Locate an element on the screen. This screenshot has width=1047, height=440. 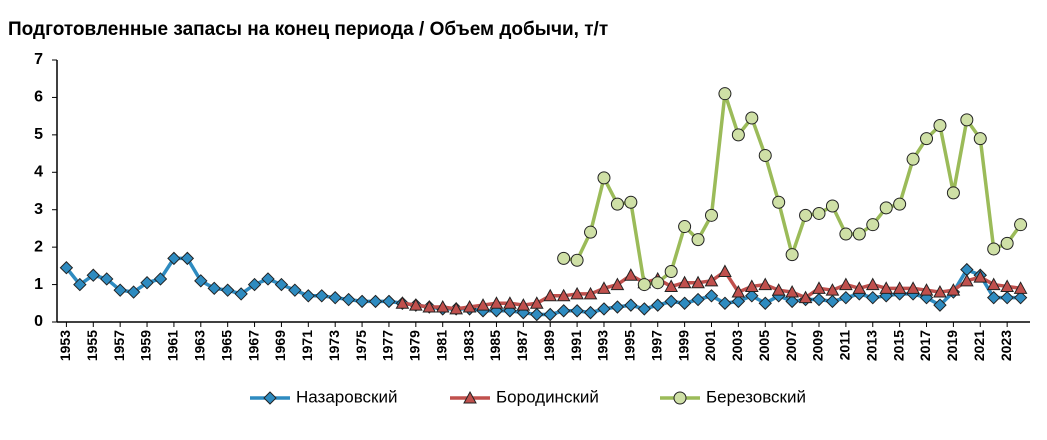
y-tick-label: 0 is located at coordinates (38, 321).